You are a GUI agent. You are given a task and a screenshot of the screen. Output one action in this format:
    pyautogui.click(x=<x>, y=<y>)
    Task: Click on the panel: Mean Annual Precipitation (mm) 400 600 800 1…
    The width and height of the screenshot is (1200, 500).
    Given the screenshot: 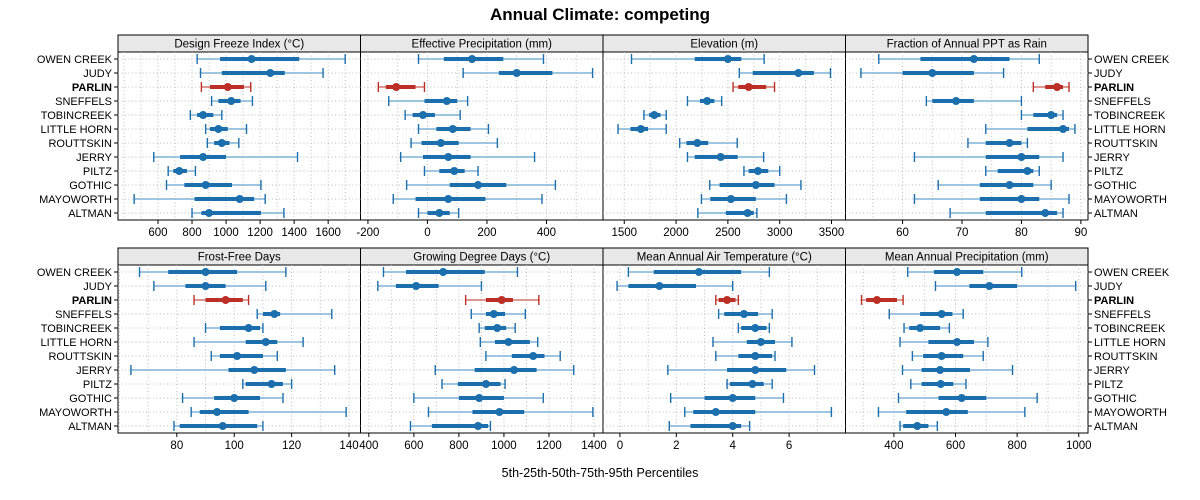 What is the action you would take?
    pyautogui.click(x=1007, y=349)
    